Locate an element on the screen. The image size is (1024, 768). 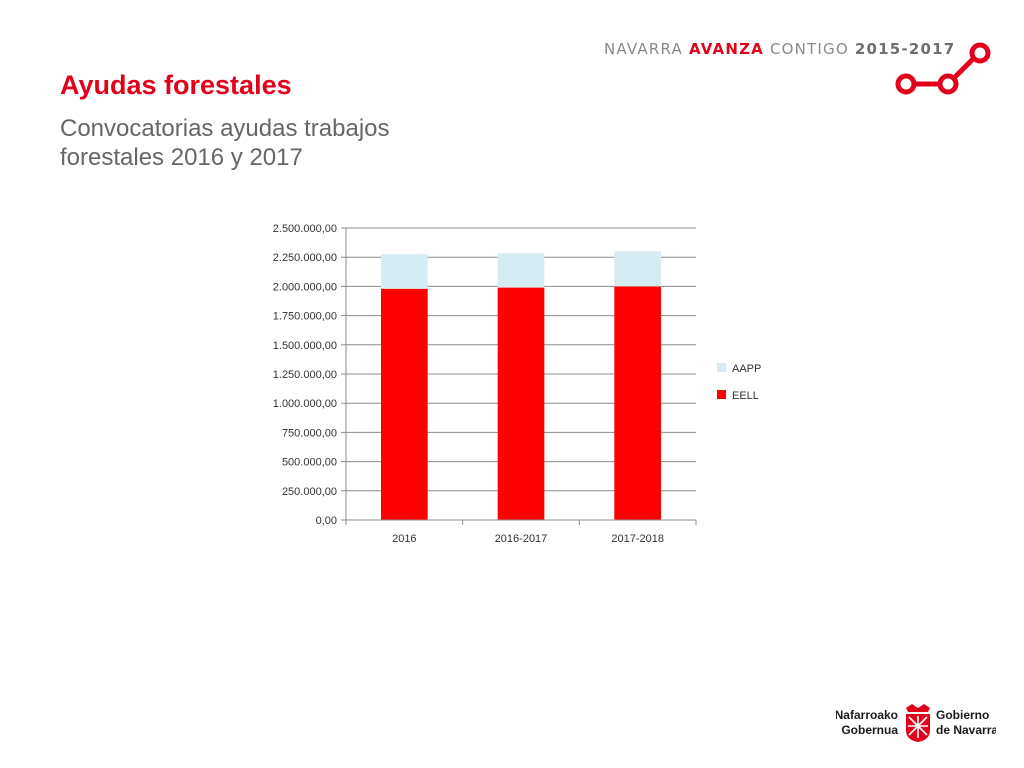
y-tick-label: 250.000,00 is located at coordinates (309, 492).